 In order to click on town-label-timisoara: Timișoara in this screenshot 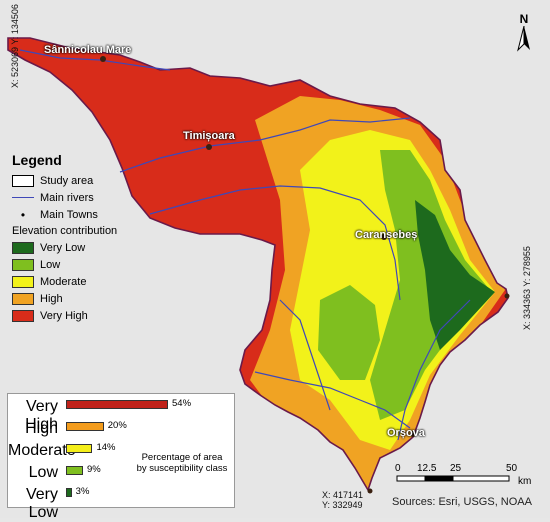, I will do `click(209, 136)`.